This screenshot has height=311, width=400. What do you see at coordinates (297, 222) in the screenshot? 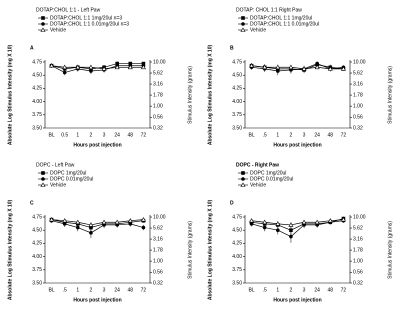
I see `series-line` at bounding box center [297, 222].